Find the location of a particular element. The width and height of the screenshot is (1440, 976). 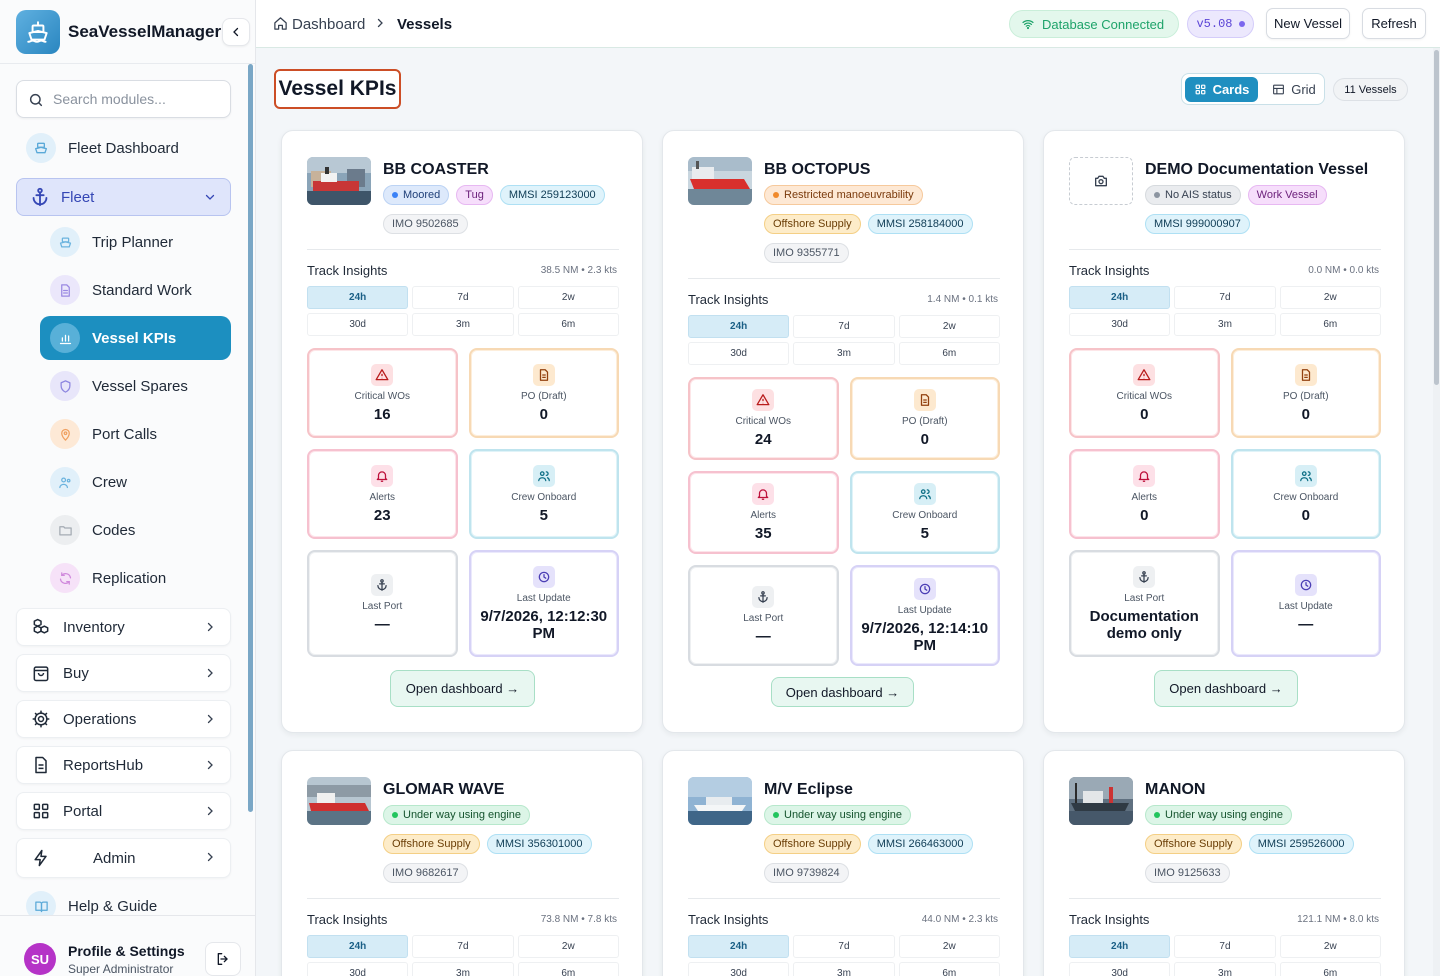

page-scrollbar-thumb is located at coordinates (1436, 217).